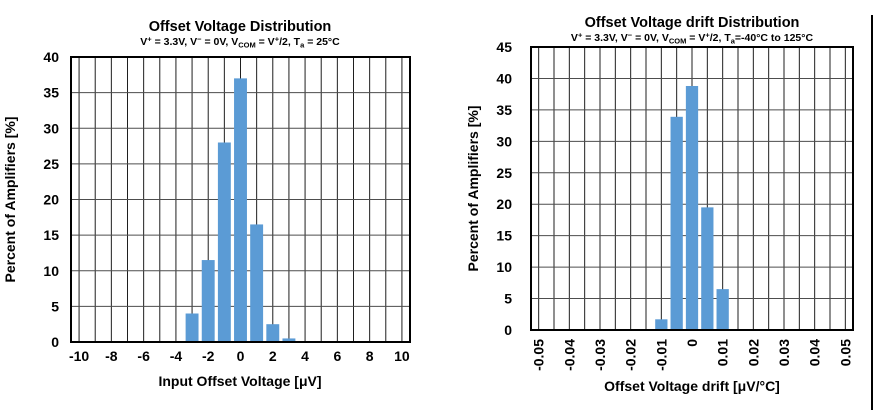  Describe the element at coordinates (208, 356) in the screenshot. I see `x-tick-label: -2` at that location.